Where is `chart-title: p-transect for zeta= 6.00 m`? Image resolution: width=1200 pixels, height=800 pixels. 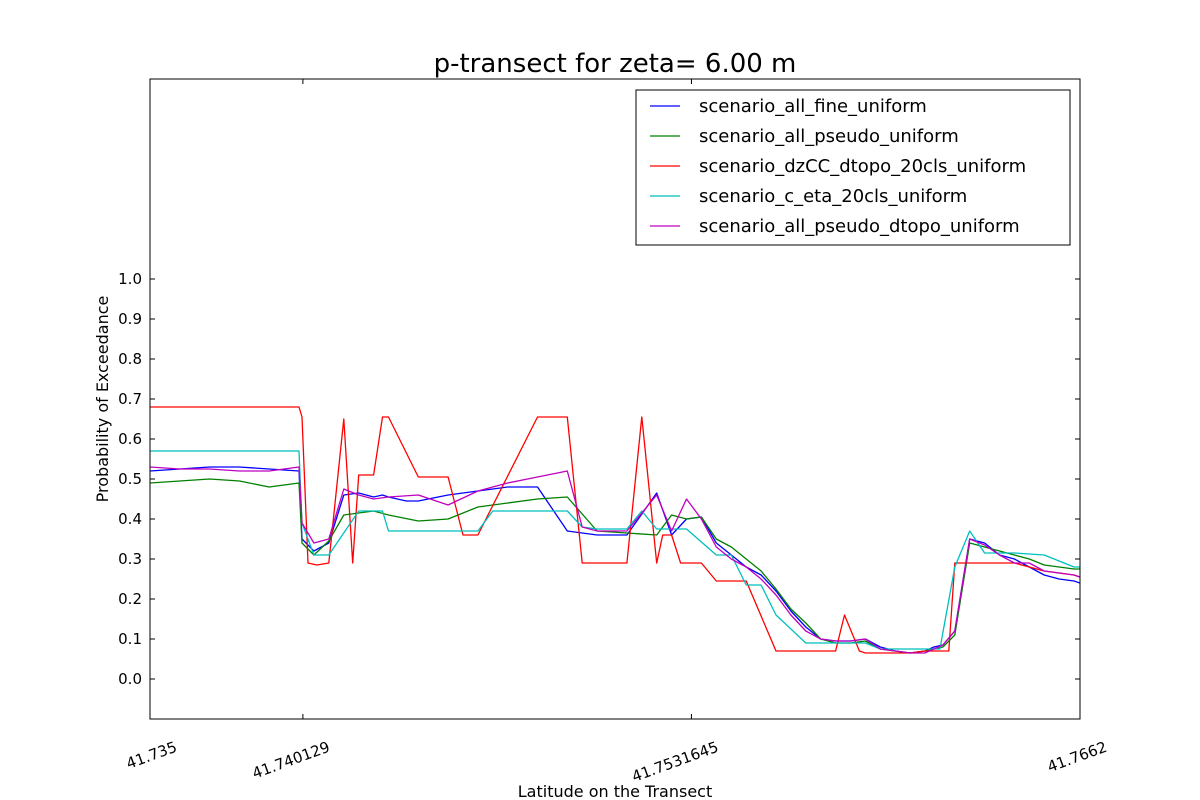
chart-title: p-transect for zeta= 6.00 m is located at coordinates (615, 64).